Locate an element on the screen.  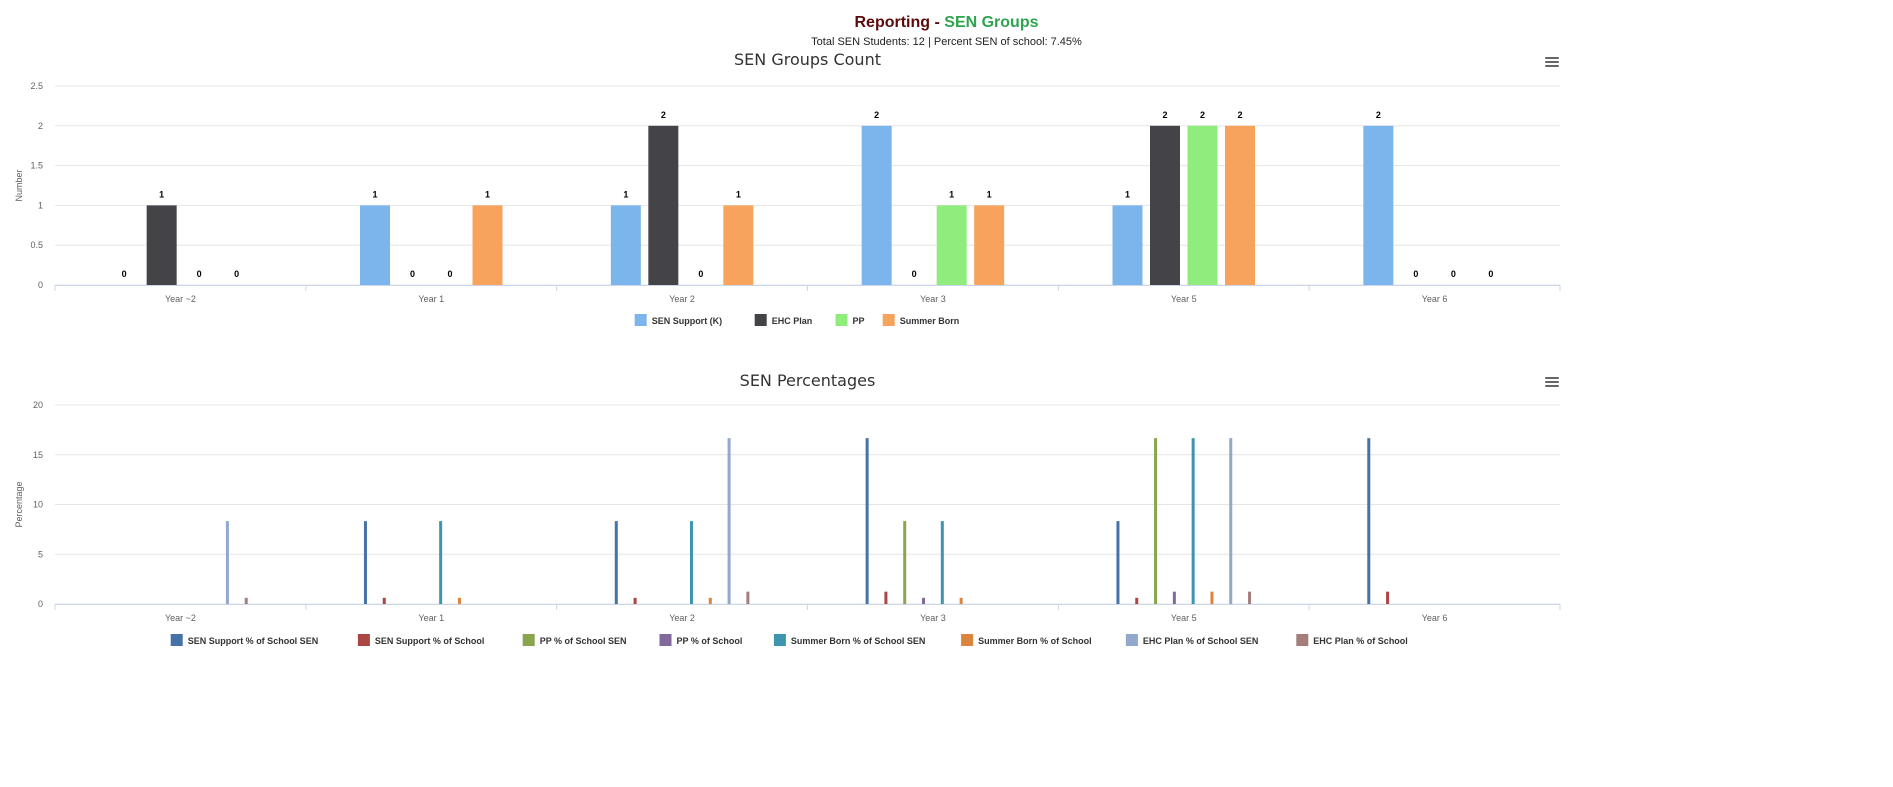
chart-title: SEN Groups Count is located at coordinates (807, 59).